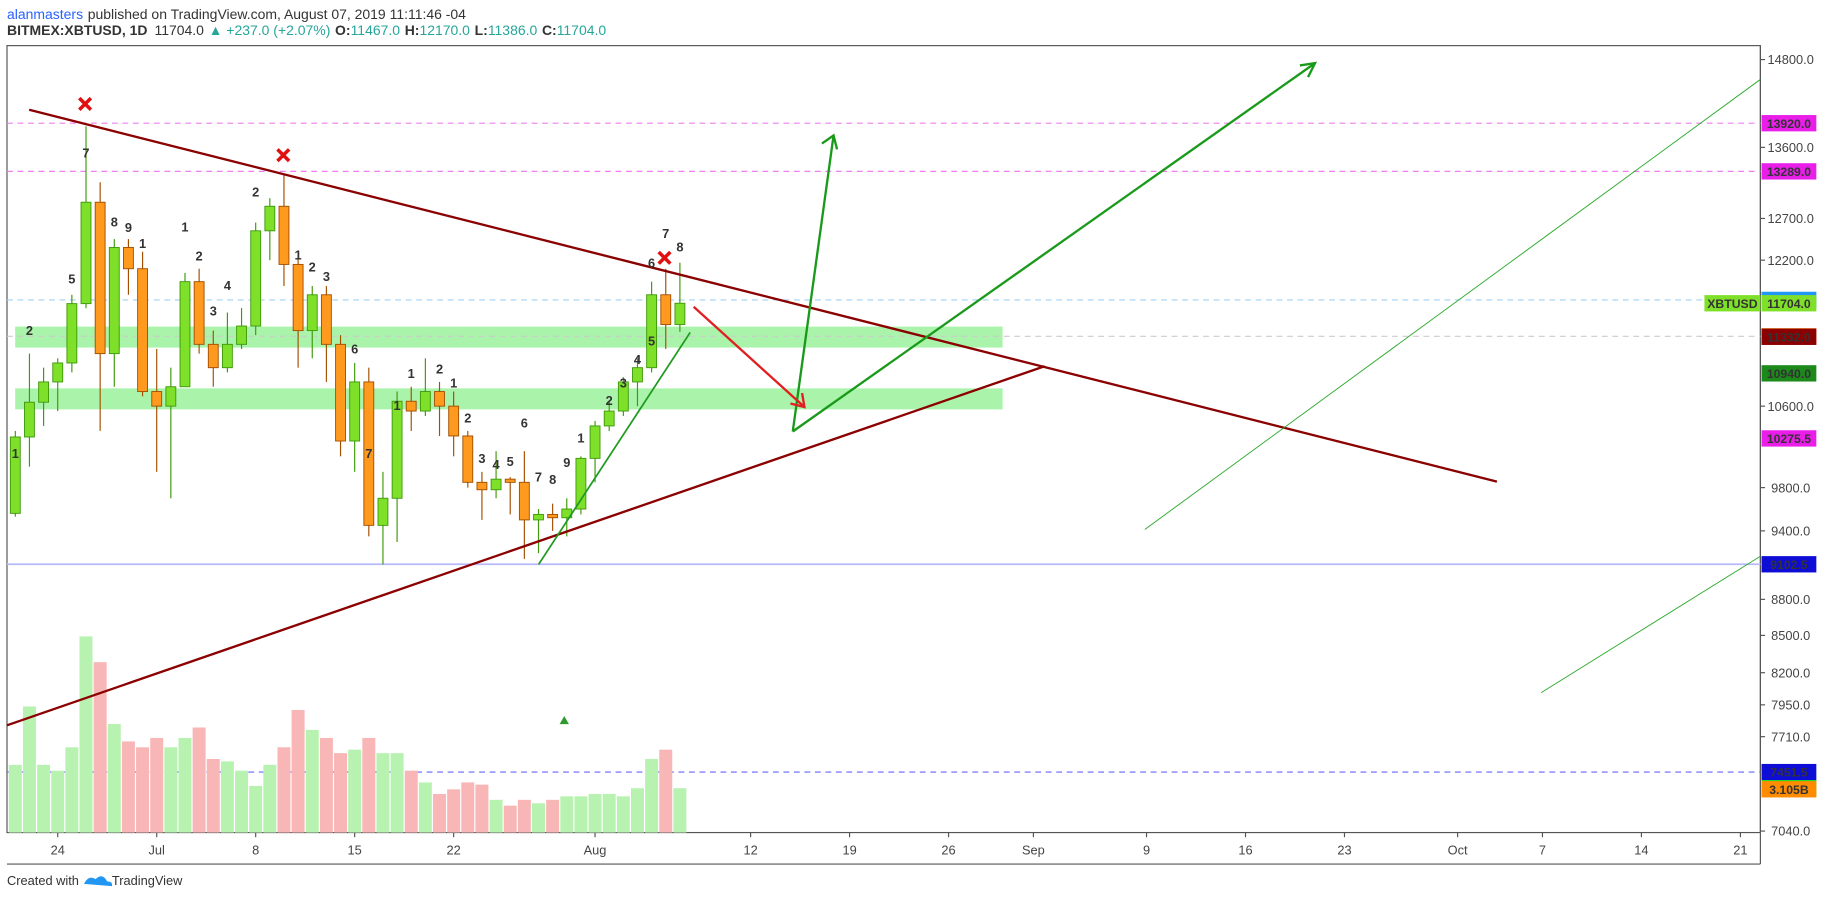 This screenshot has height=898, width=1828. Describe the element at coordinates (1641, 850) in the screenshot. I see `x-tick-label: 14` at that location.